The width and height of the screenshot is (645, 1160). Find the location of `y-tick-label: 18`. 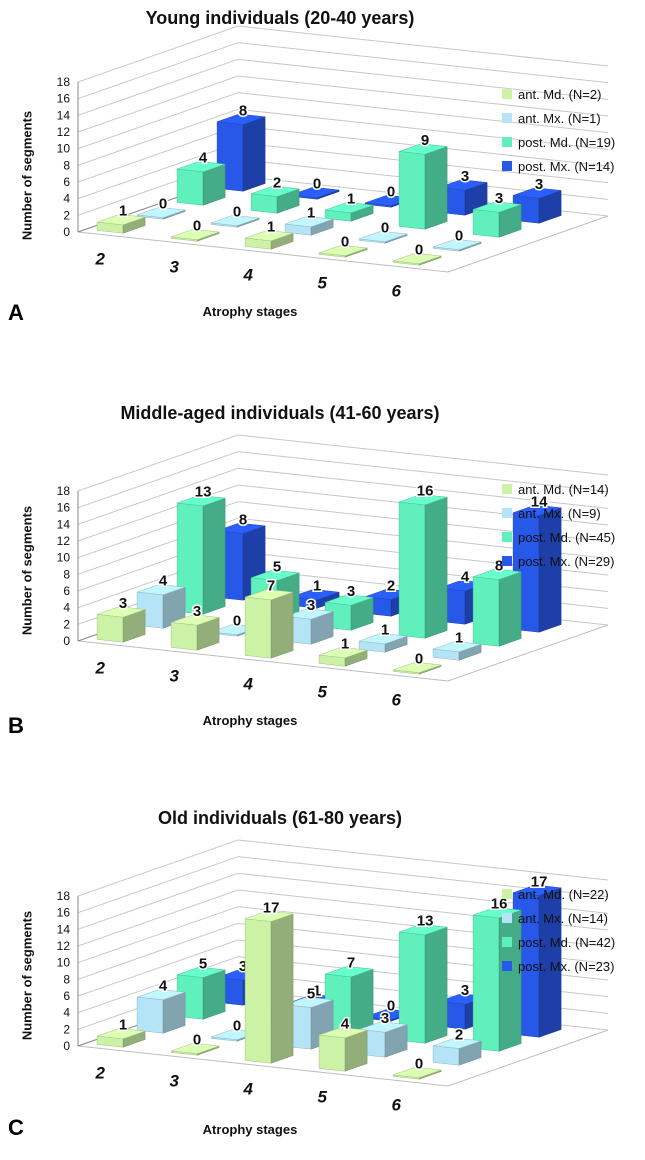

y-tick-label: 18 is located at coordinates (64, 491).